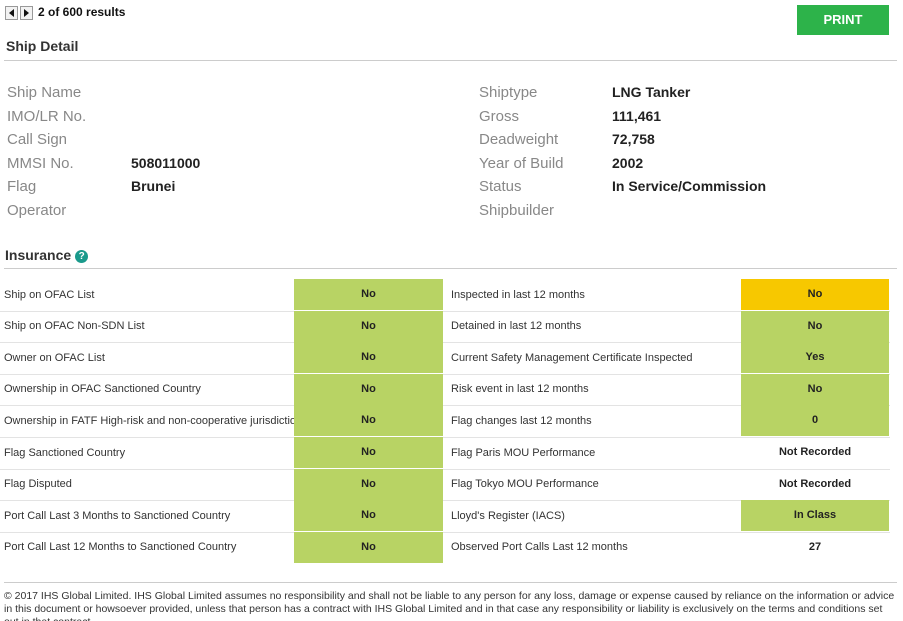  What do you see at coordinates (843, 20) in the screenshot?
I see `print-button: PRINT` at bounding box center [843, 20].